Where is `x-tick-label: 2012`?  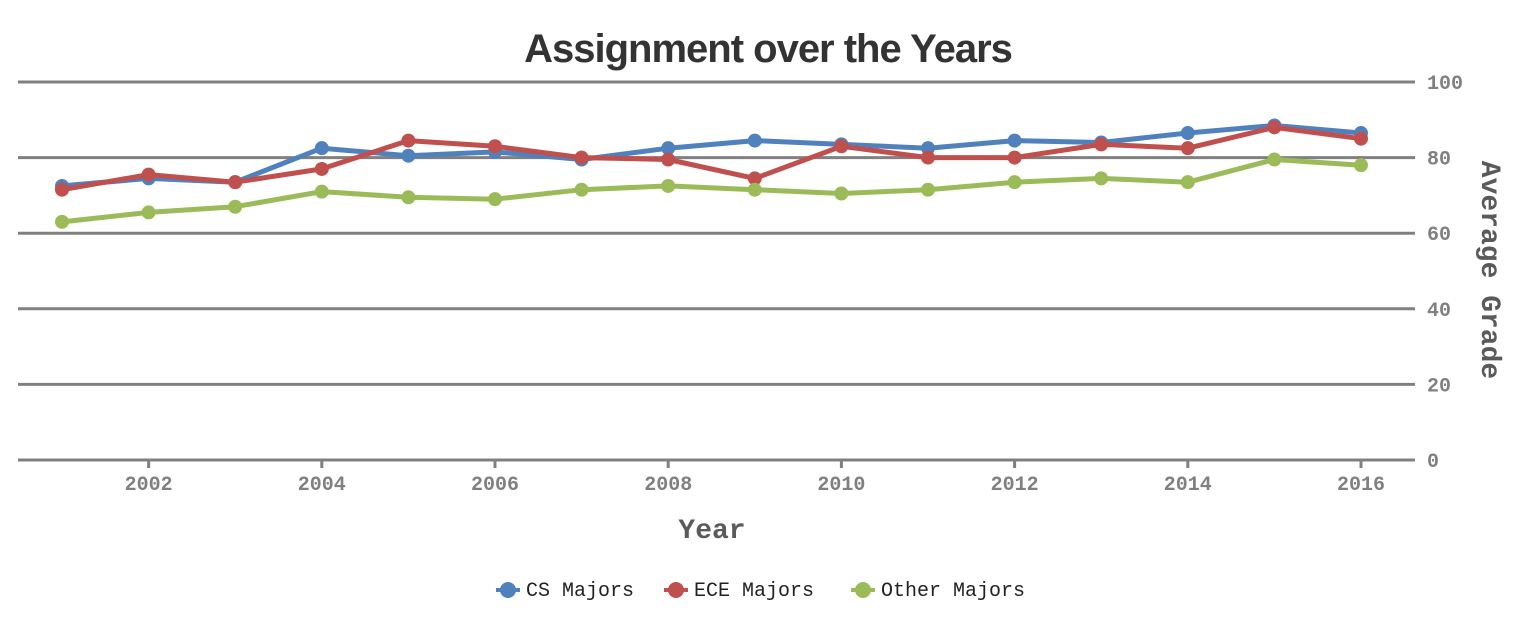 x-tick-label: 2012 is located at coordinates (1015, 485).